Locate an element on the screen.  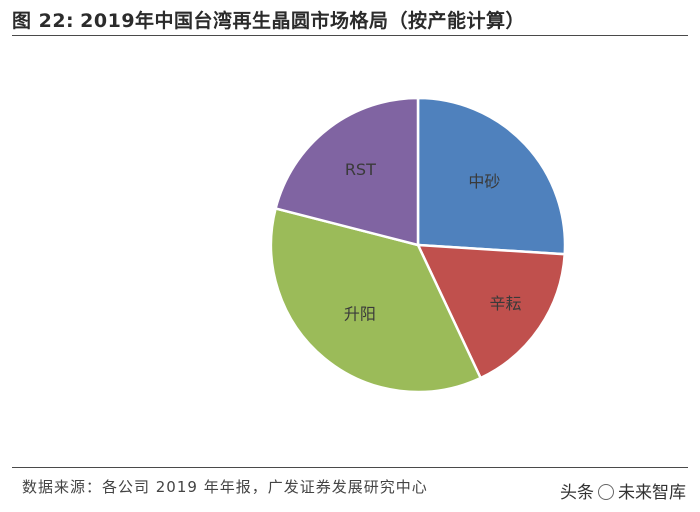
watermark-prefix: 头条 is located at coordinates (577, 493).